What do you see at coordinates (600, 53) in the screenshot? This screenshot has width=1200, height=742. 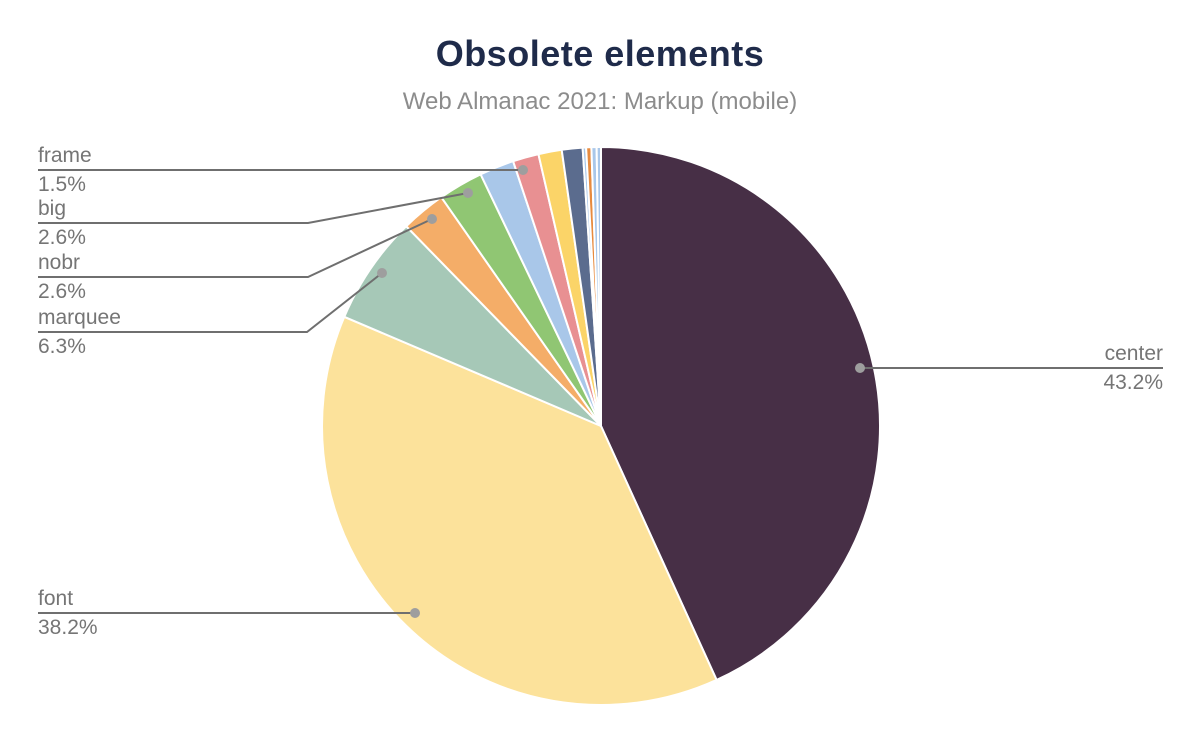 I see `chart-title: Obsolete elements` at bounding box center [600, 53].